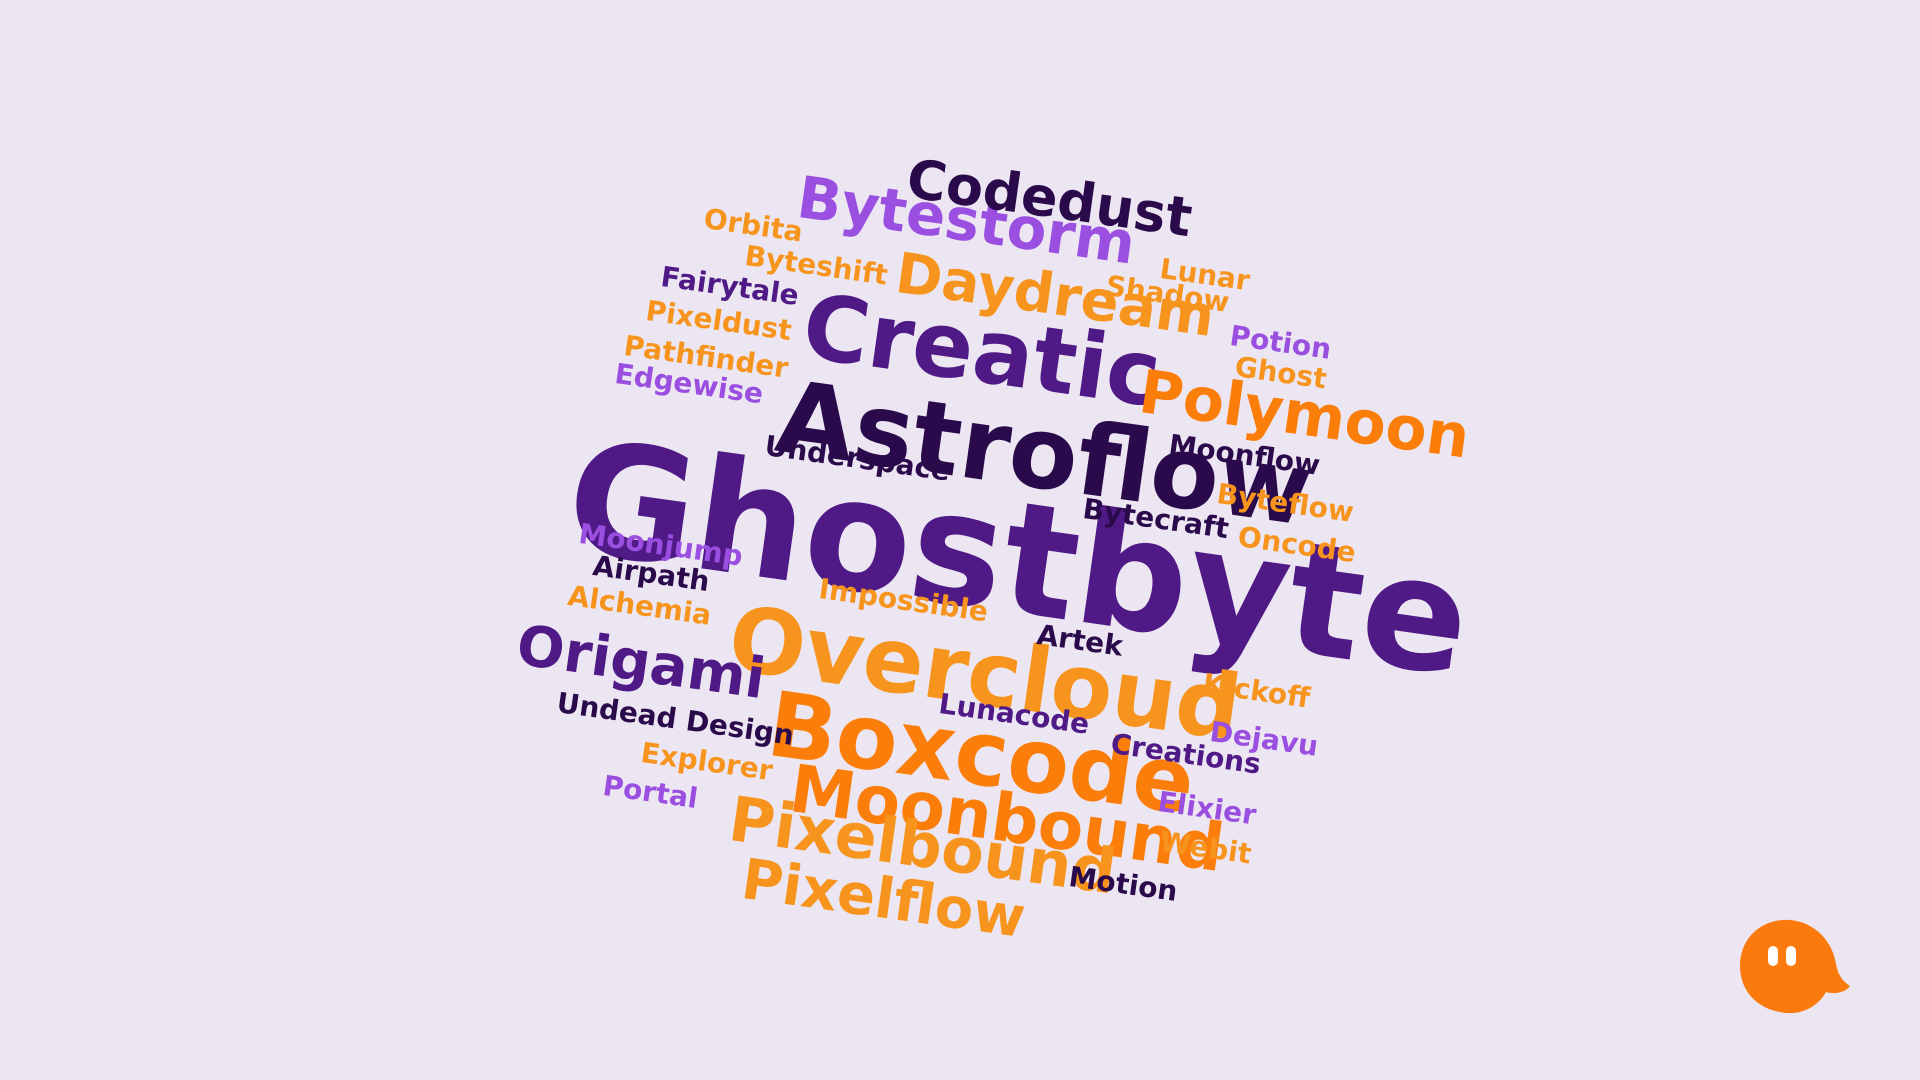 The width and height of the screenshot is (1920, 1080). Describe the element at coordinates (1773, 956) in the screenshot. I see `ghost-eye-left` at that location.